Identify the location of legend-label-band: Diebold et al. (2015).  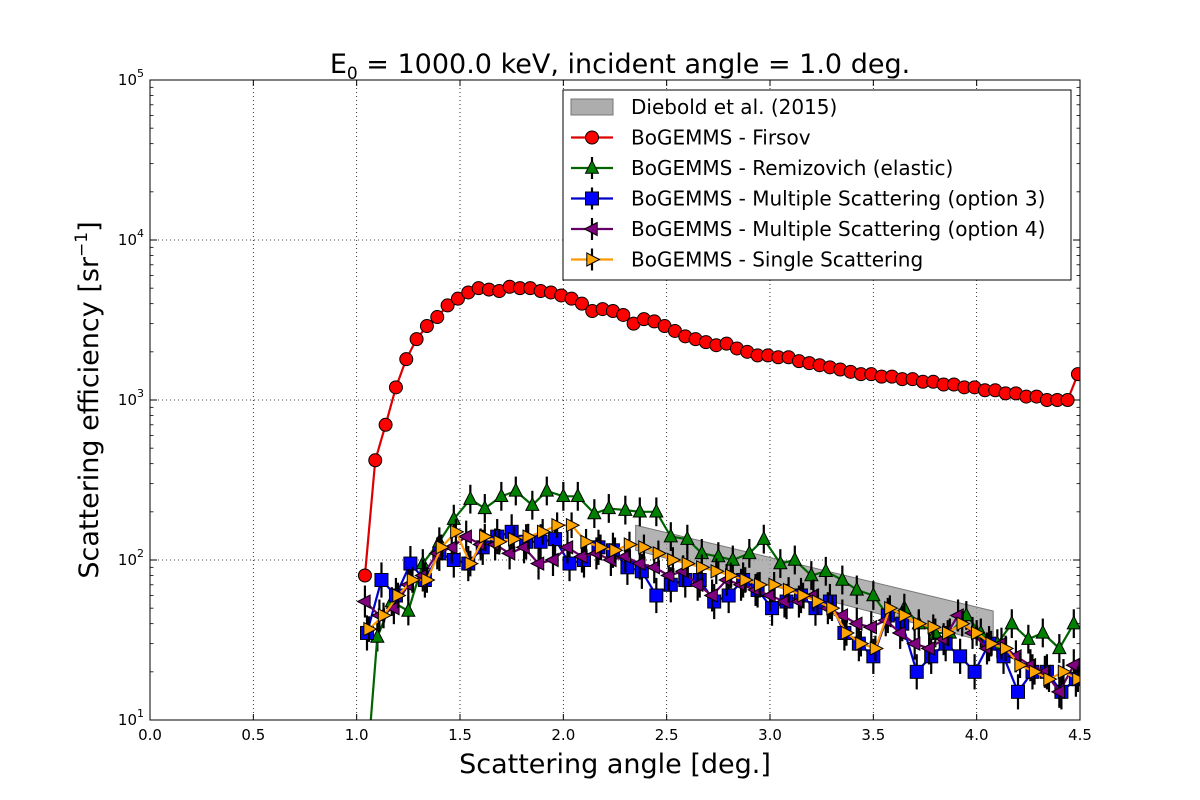
(734, 107).